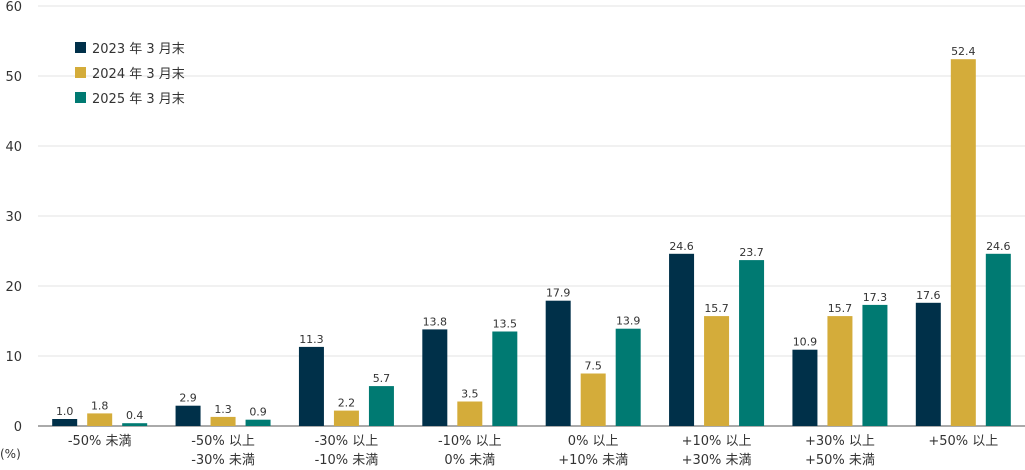 Image resolution: width=1025 pixels, height=470 pixels. I want to click on x-tick-label: +10% 未満, so click(593, 460).